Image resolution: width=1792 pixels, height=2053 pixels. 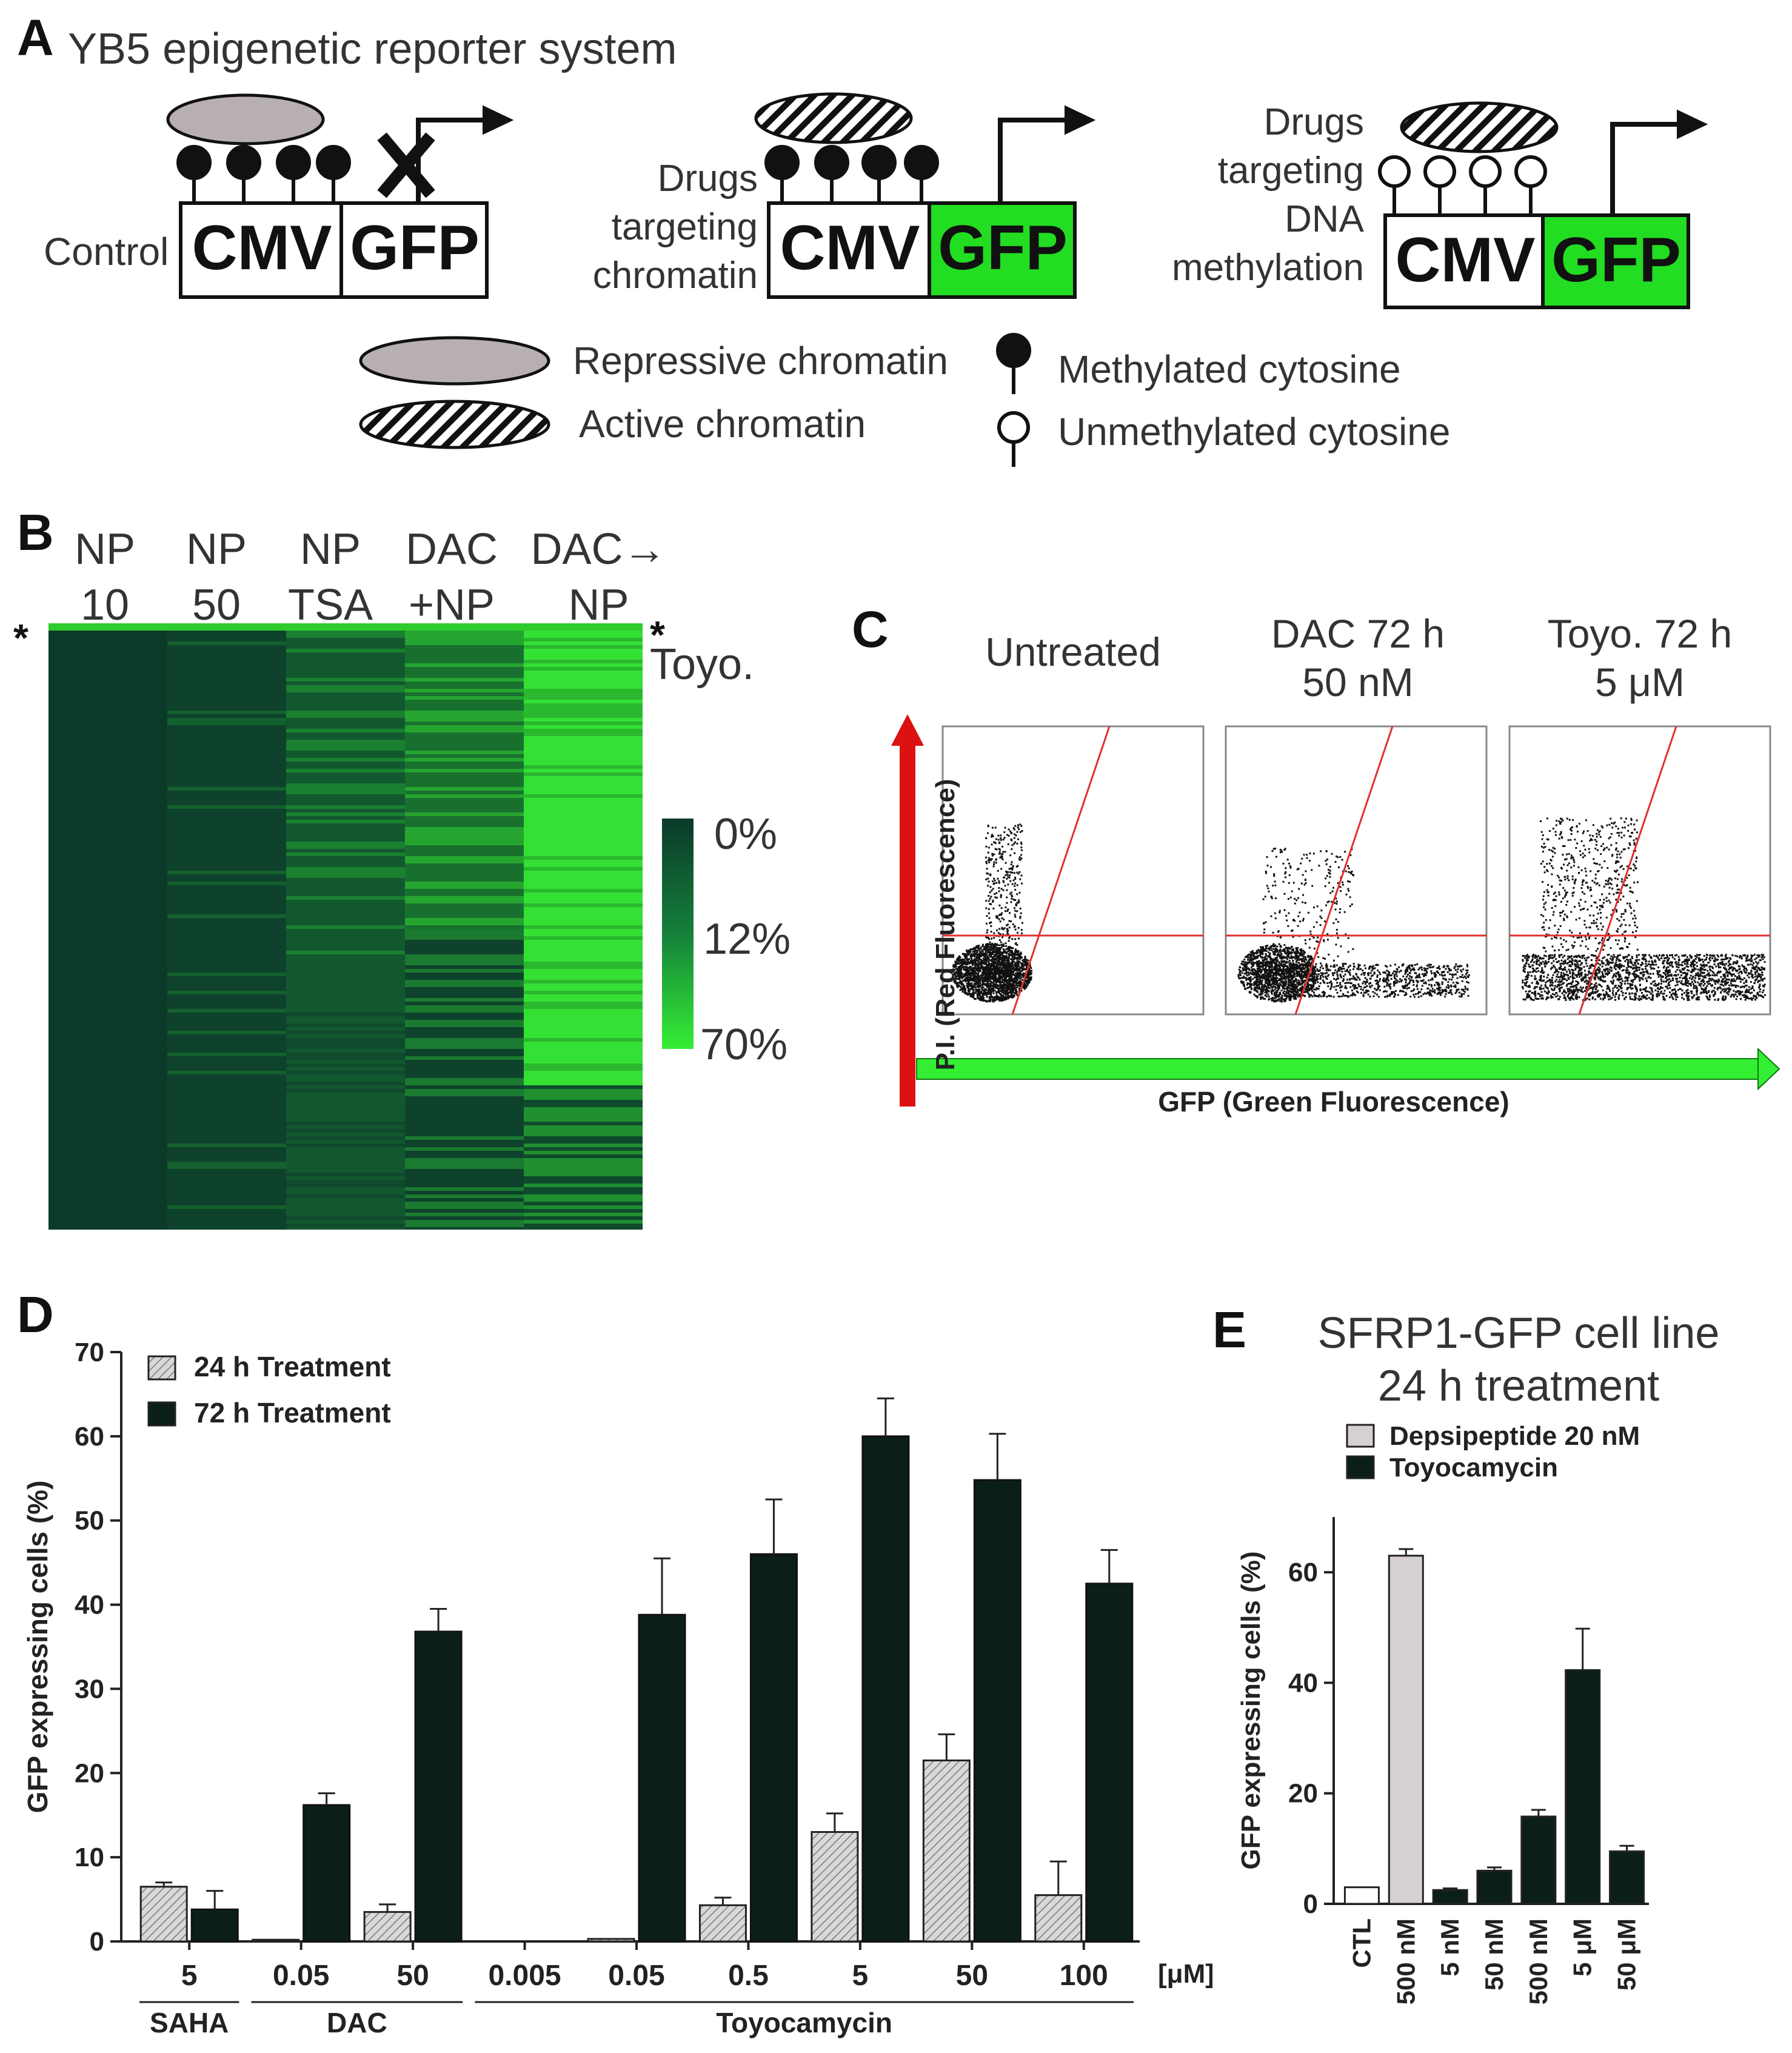 I want to click on construct-chromatin-drugs, so click(x=925, y=195).